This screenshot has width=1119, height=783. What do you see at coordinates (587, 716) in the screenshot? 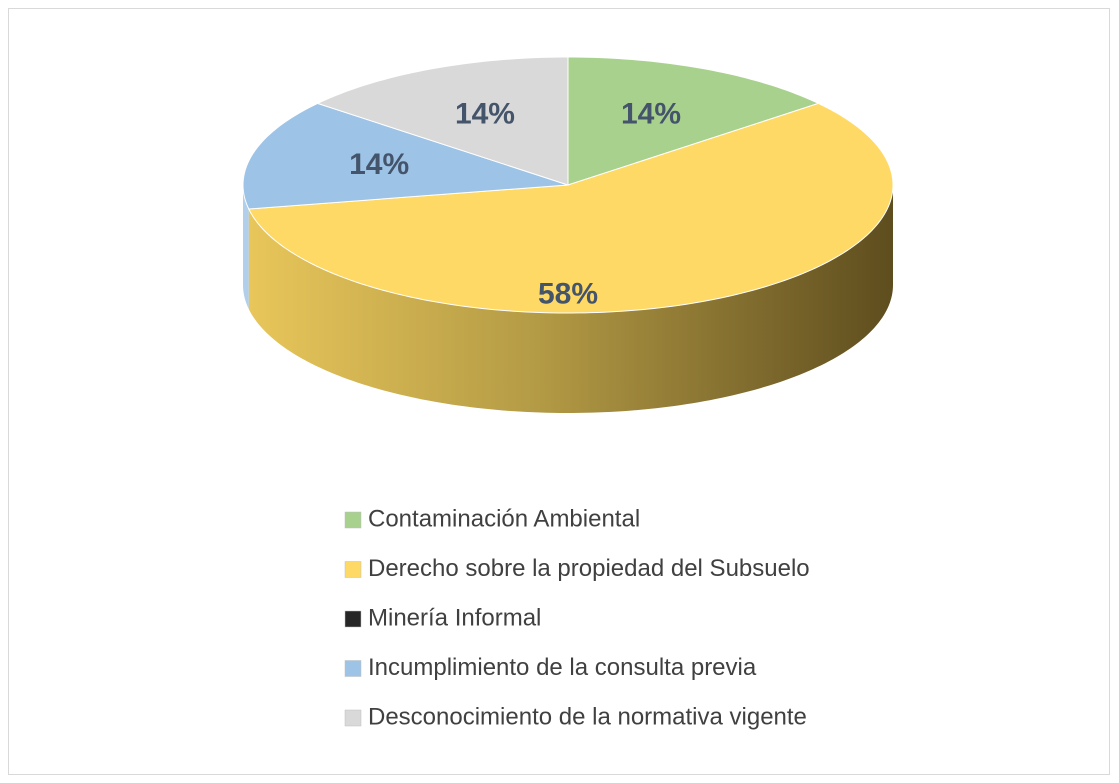
I see `legend-label: Desconocimiento de la normativa vigente` at bounding box center [587, 716].